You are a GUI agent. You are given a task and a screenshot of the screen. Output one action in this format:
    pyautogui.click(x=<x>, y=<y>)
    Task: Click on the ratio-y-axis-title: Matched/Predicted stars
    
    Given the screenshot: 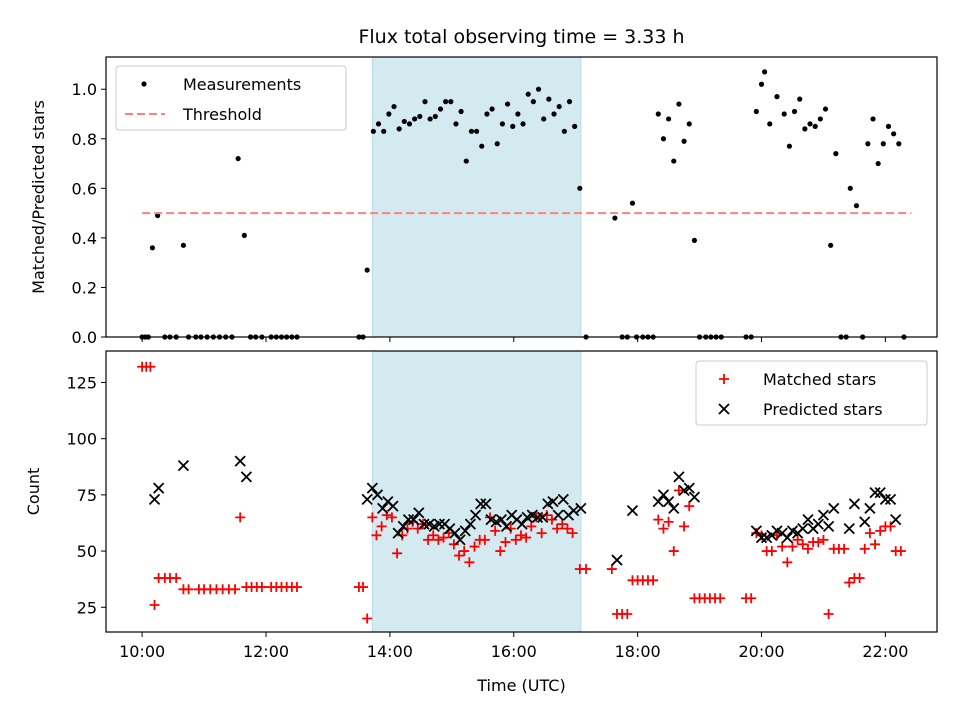 What is the action you would take?
    pyautogui.click(x=38, y=197)
    